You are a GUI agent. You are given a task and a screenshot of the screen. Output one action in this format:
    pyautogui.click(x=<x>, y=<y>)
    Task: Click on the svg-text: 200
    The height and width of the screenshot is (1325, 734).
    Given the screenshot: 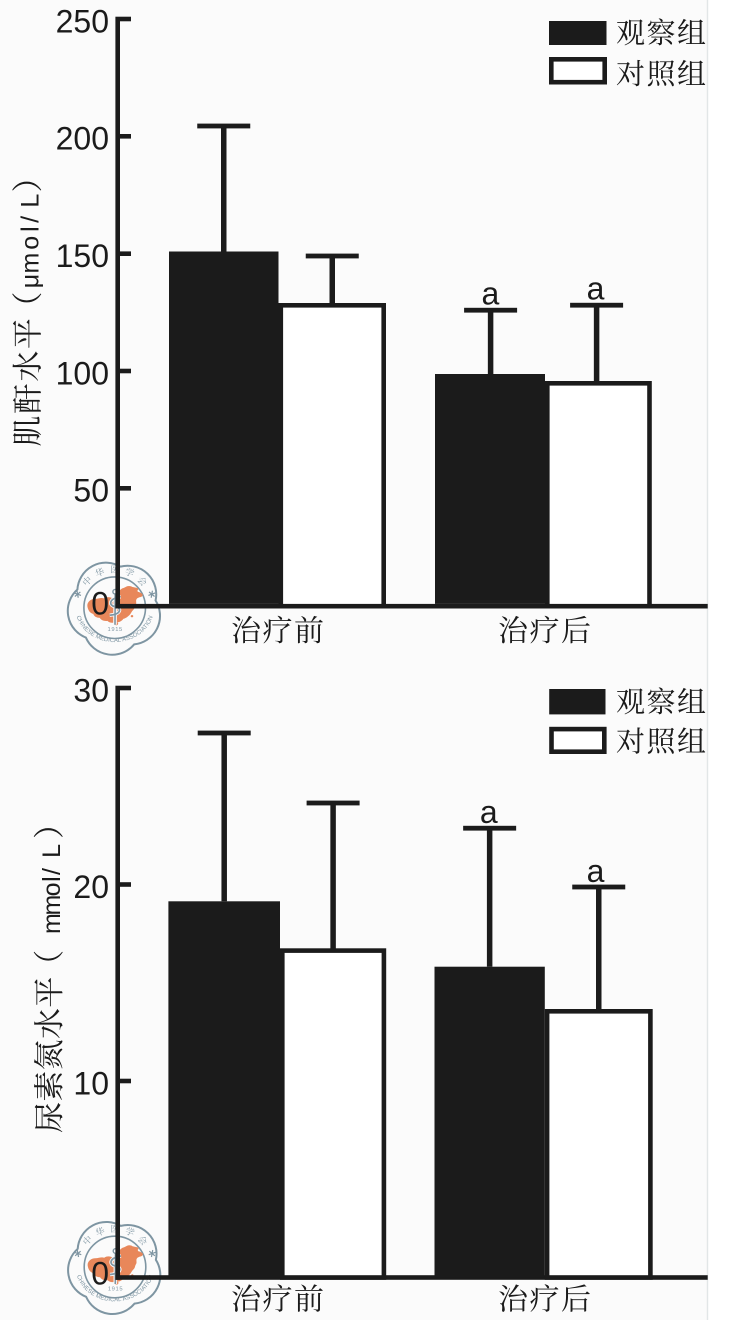 What is the action you would take?
    pyautogui.click(x=82, y=139)
    